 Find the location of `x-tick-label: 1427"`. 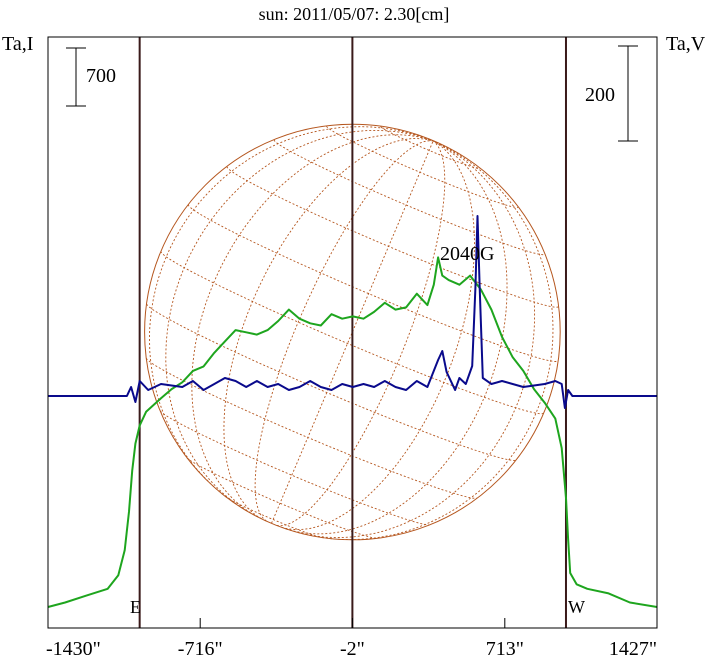

x-tick-label: 1427" is located at coordinates (633, 649).